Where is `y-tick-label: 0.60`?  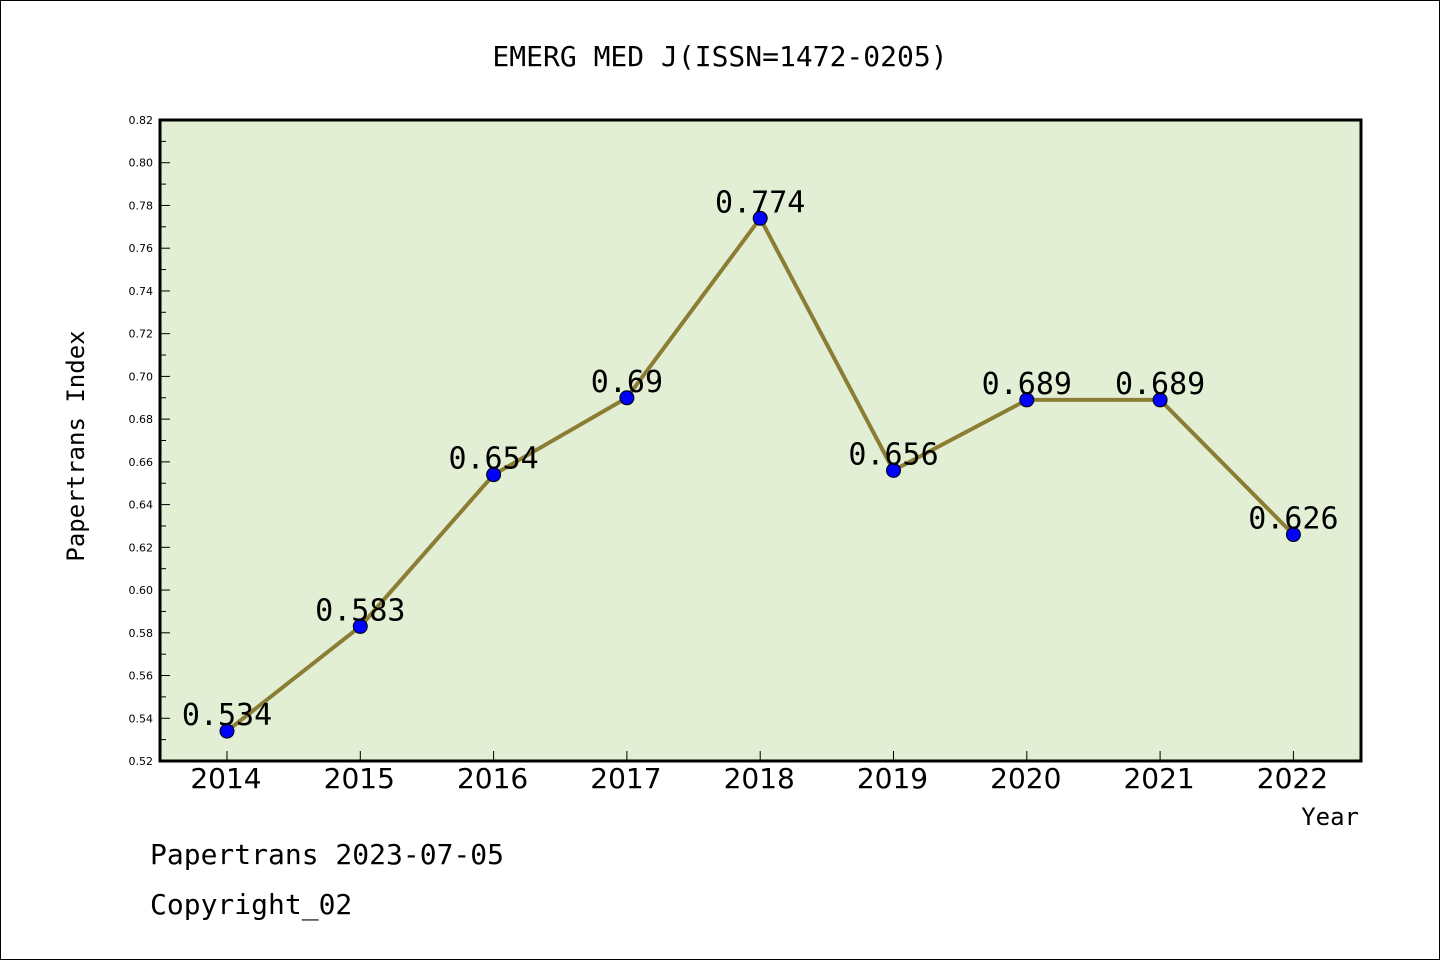
y-tick-label: 0.60 is located at coordinates (141, 590).